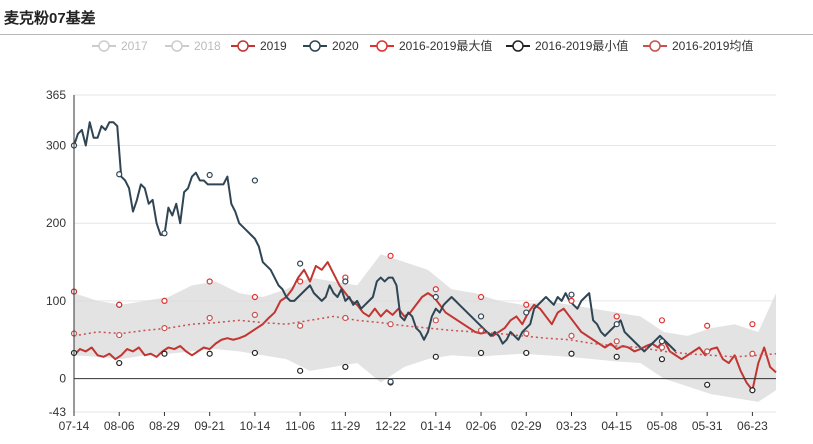 The image size is (813, 444). What do you see at coordinates (707, 426) in the screenshot?
I see `x-tick-label: 05-31` at bounding box center [707, 426].